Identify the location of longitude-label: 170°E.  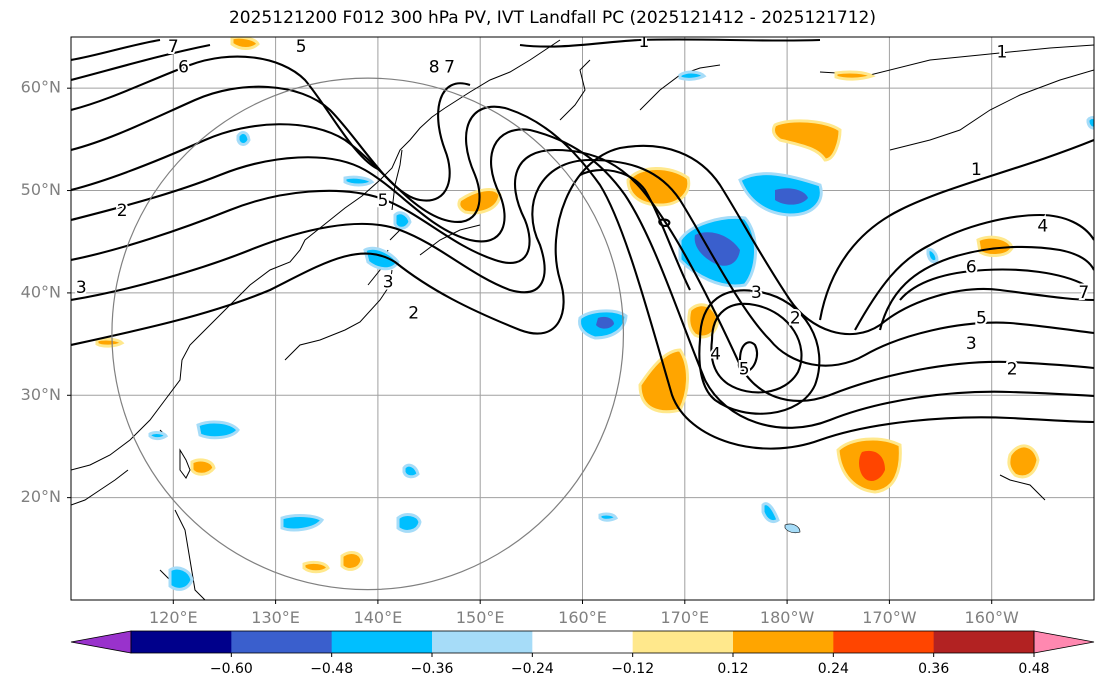
(684, 617).